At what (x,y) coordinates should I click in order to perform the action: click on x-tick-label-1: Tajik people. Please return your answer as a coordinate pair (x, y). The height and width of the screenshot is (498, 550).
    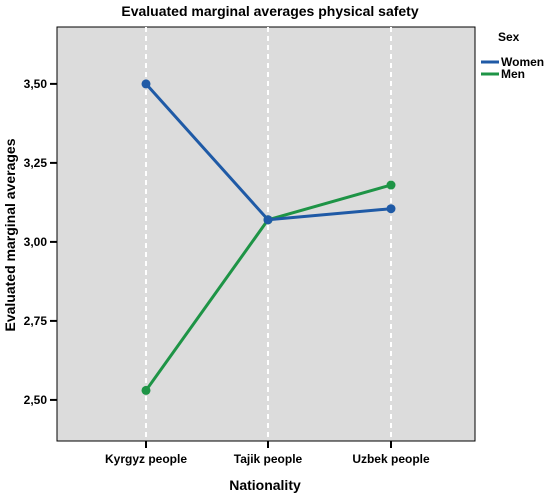
    Looking at the image, I should click on (268, 459).